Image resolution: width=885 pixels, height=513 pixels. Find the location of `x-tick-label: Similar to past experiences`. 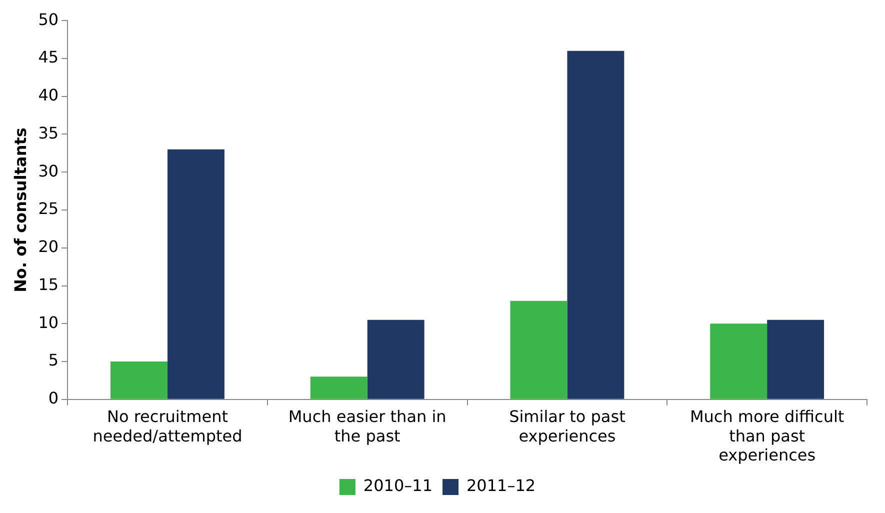

x-tick-label: Similar to past experiences is located at coordinates (567, 426).